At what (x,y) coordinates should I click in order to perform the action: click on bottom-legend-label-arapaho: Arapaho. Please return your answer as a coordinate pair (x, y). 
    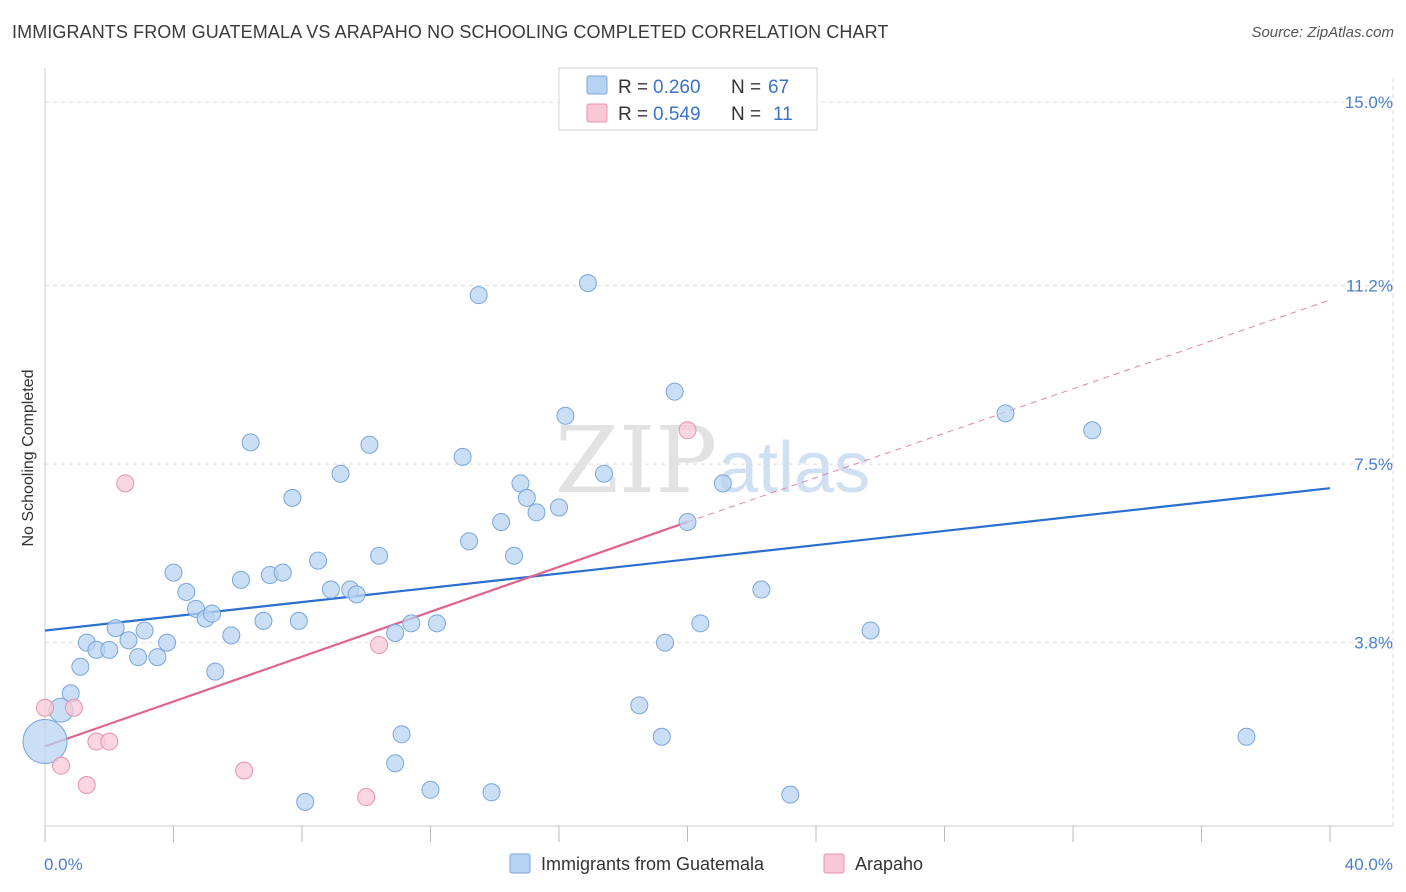
    Looking at the image, I should click on (889, 864).